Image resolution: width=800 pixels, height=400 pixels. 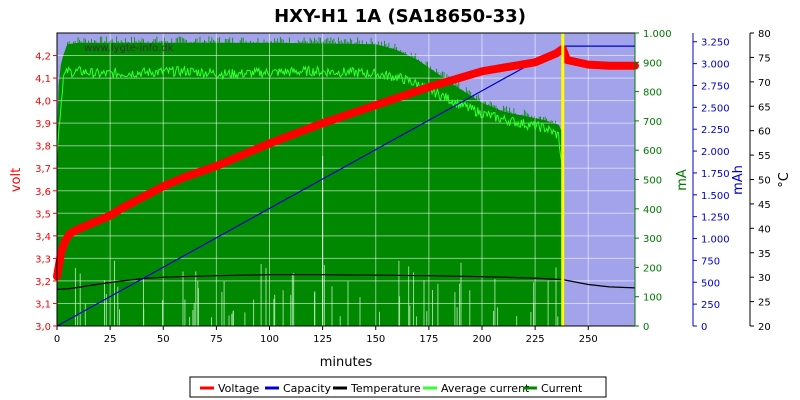 What do you see at coordinates (216, 339) in the screenshot?
I see `x-tick-label: 75` at bounding box center [216, 339].